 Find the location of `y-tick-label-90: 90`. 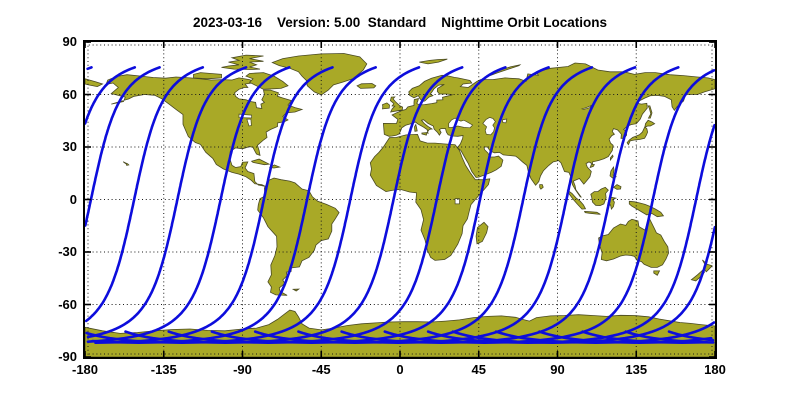

y-tick-label-90: 90 is located at coordinates (69, 41).